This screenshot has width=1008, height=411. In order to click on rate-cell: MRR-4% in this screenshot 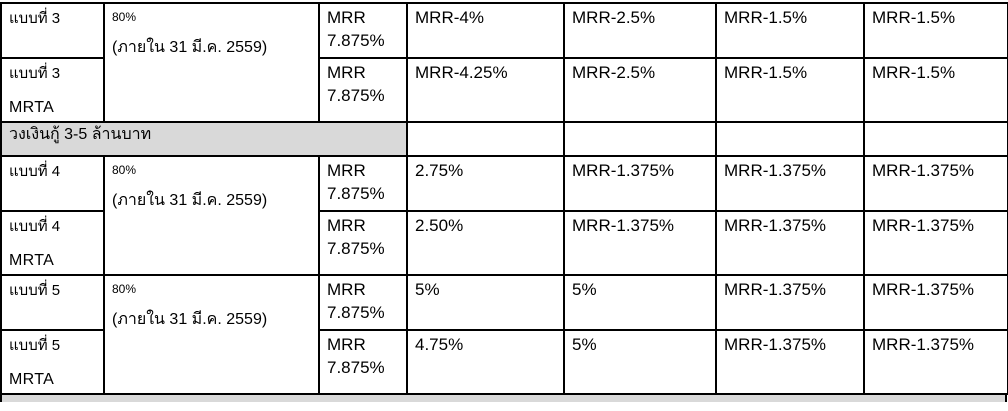, I will do `click(485, 30)`.